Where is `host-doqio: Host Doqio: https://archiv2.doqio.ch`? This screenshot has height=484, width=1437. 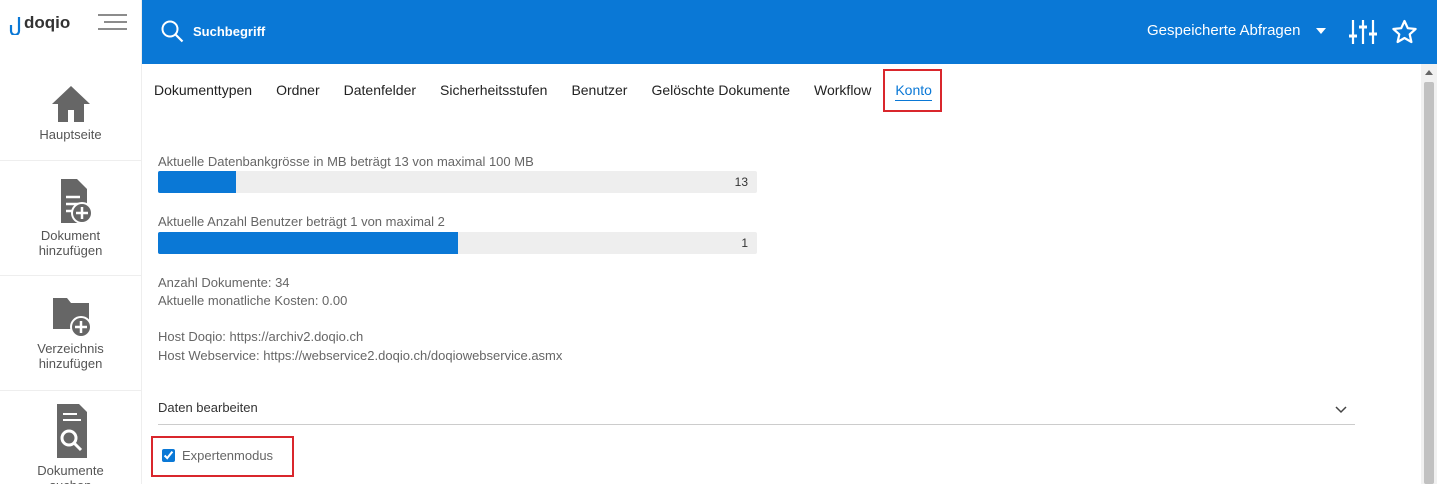 host-doqio: Host Doqio: https://archiv2.doqio.ch is located at coordinates (261, 336).